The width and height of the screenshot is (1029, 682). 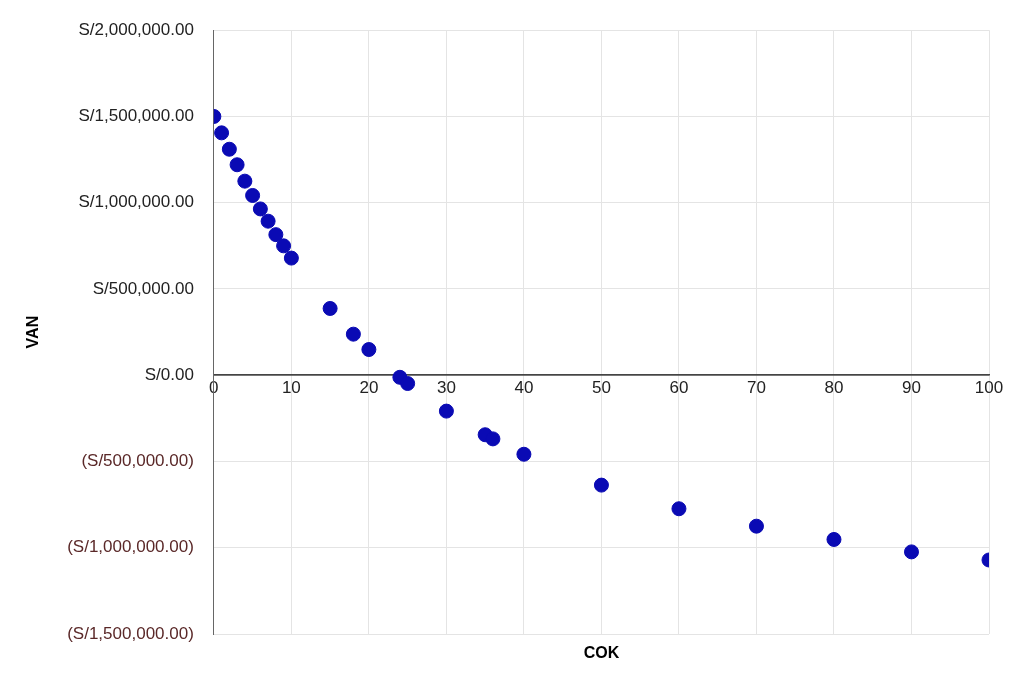 I want to click on x-tick-label: 20, so click(x=369, y=388).